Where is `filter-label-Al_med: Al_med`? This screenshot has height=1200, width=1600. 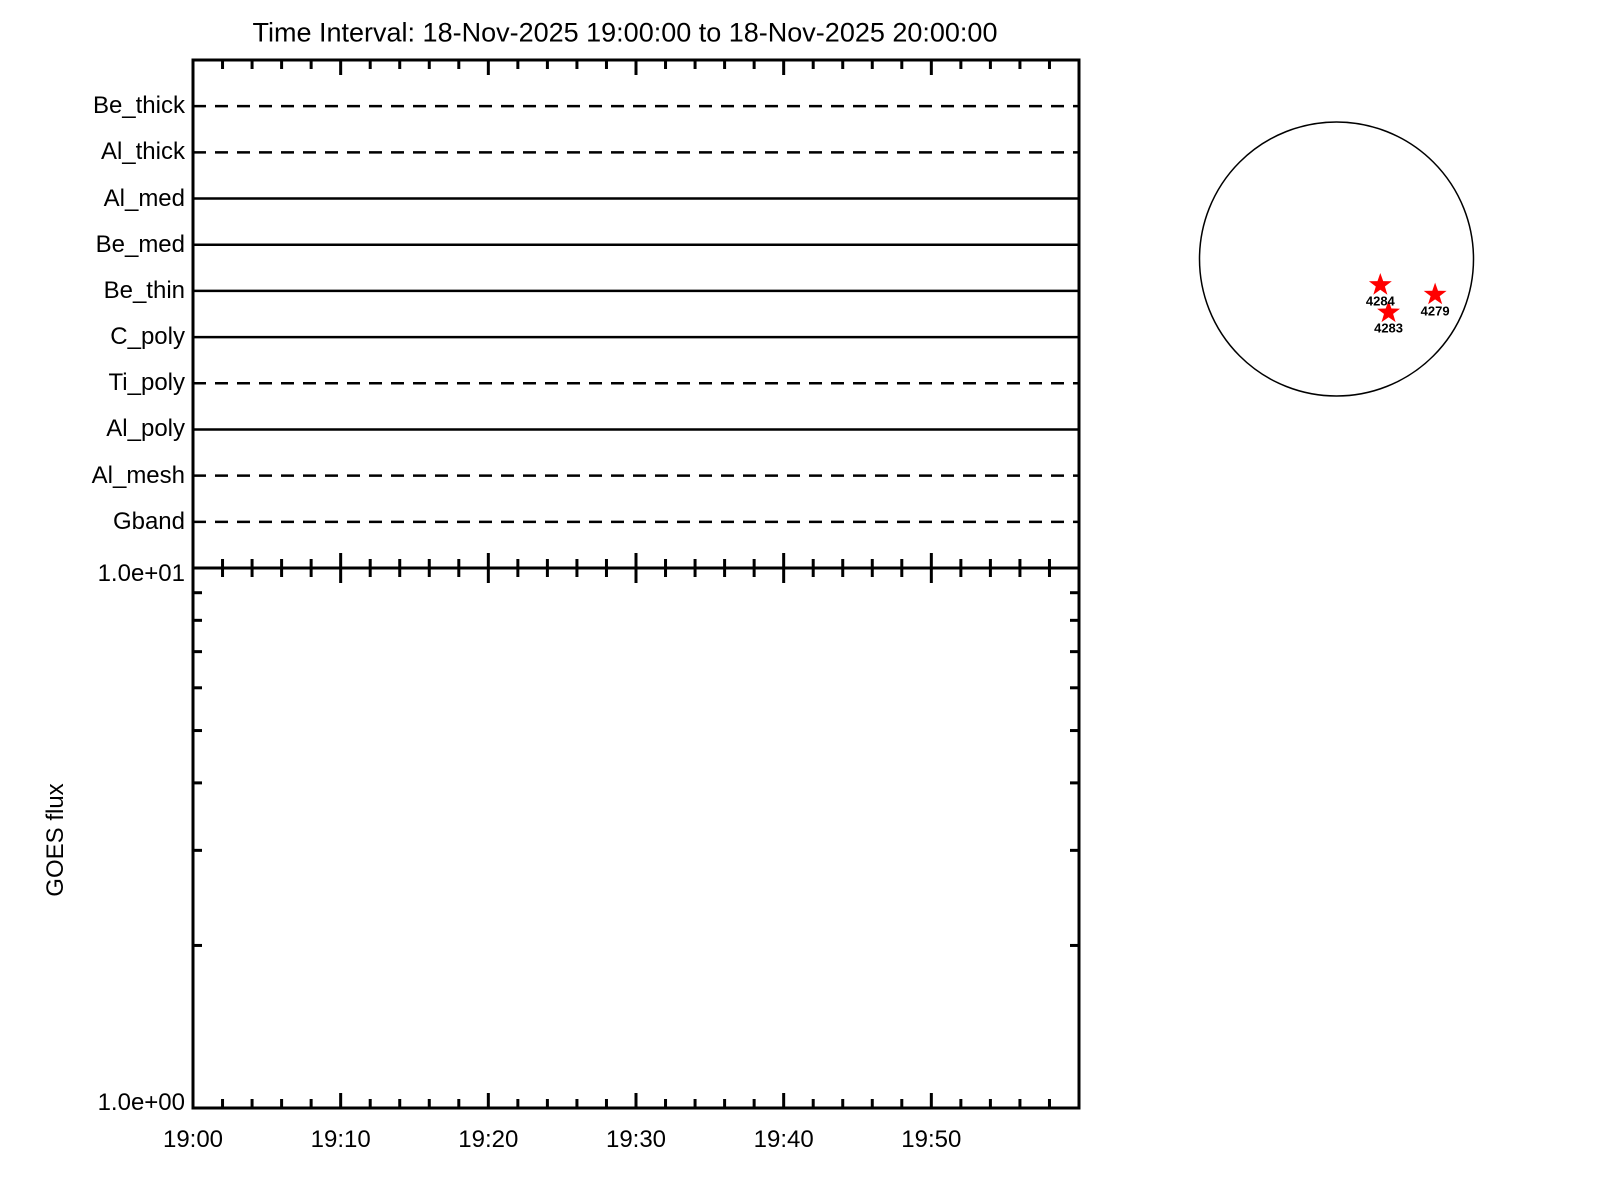 filter-label-Al_med: Al_med is located at coordinates (144, 198).